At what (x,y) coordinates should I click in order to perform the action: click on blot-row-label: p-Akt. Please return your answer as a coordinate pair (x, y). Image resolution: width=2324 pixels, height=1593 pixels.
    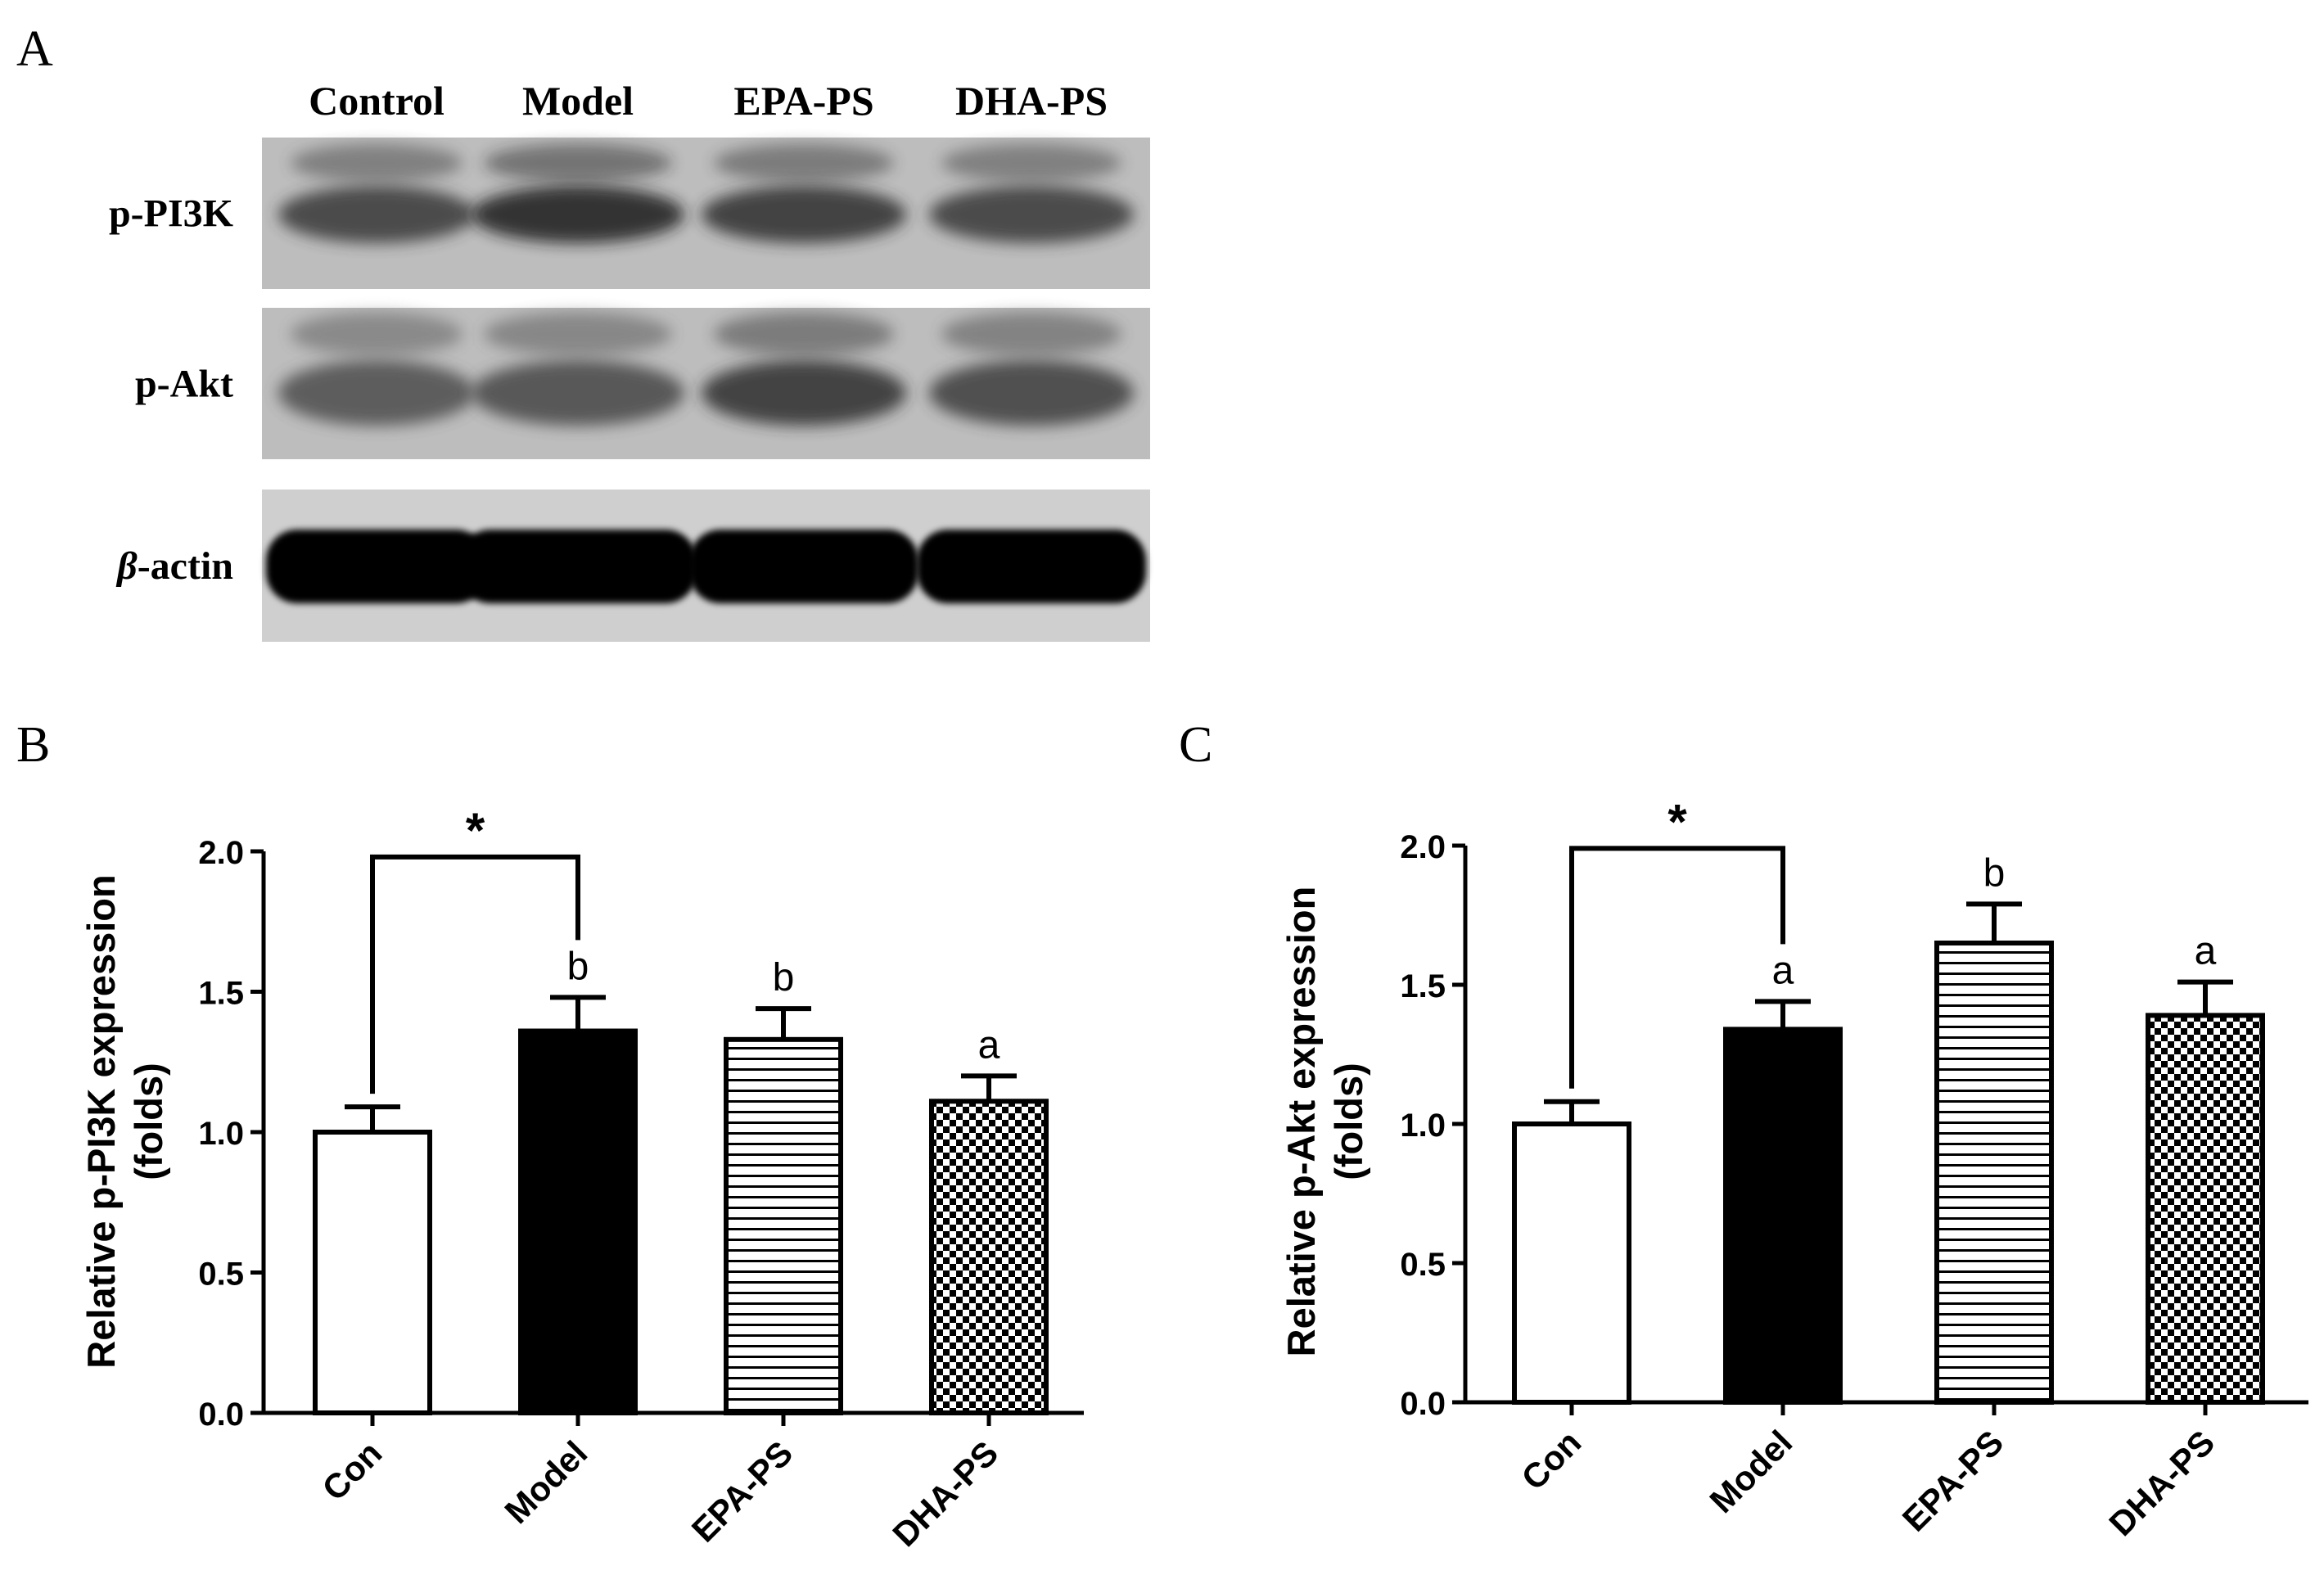
    Looking at the image, I should click on (184, 385).